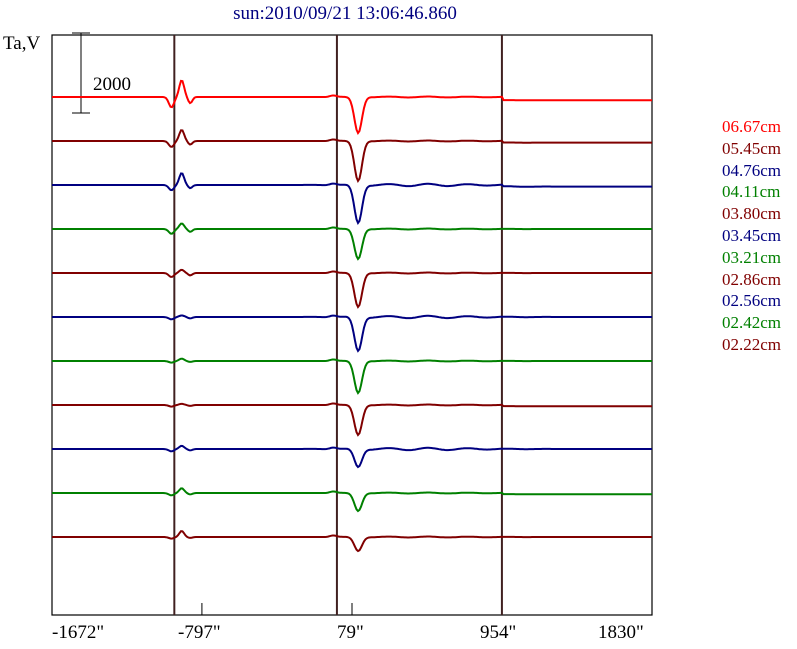 This screenshot has height=649, width=797. I want to click on x-tick-label: -1672", so click(78, 632).